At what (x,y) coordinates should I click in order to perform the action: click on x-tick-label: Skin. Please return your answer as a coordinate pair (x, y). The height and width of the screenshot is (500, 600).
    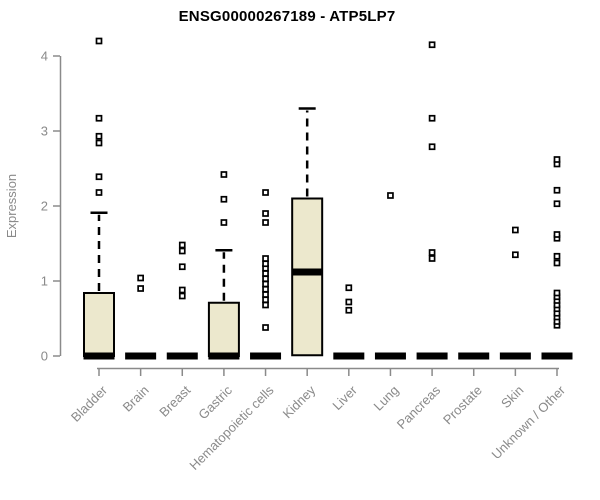
    Looking at the image, I should click on (512, 397).